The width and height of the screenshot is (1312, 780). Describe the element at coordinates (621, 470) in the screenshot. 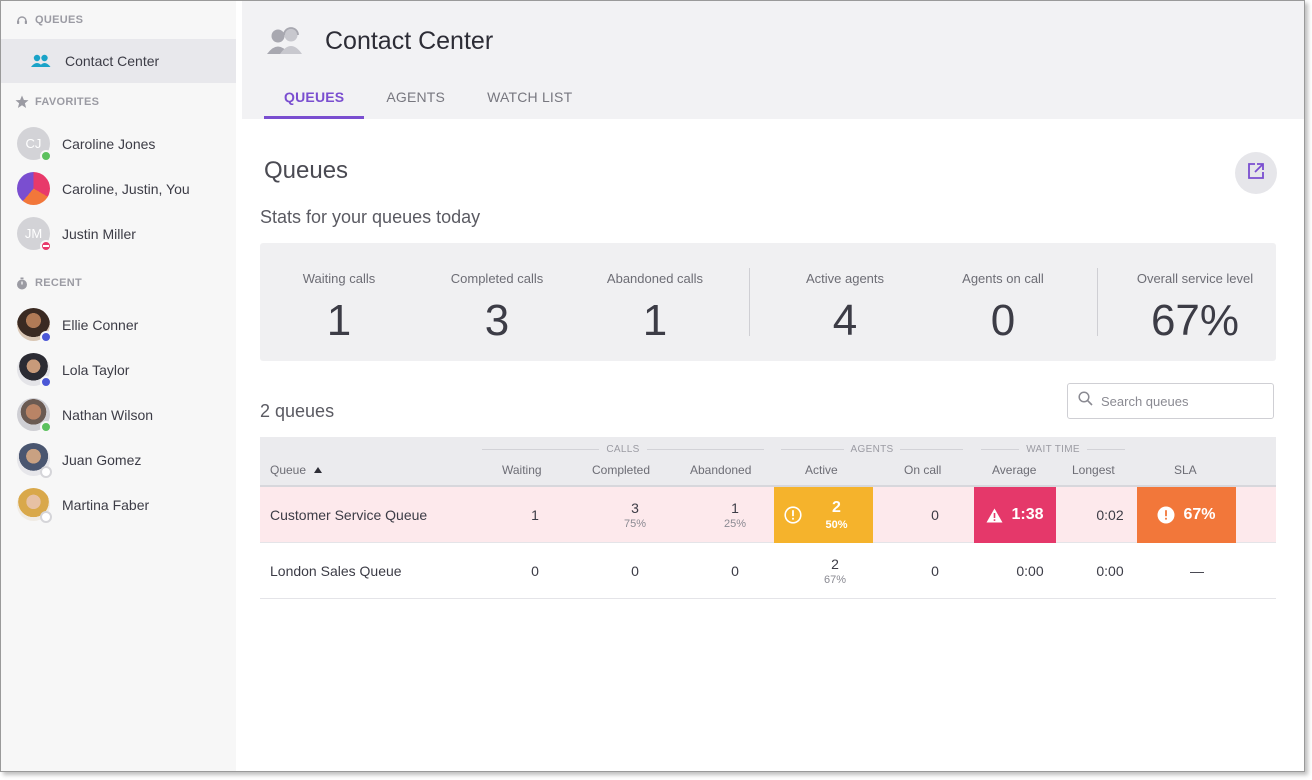

I see `column-header-completed: Completed` at that location.